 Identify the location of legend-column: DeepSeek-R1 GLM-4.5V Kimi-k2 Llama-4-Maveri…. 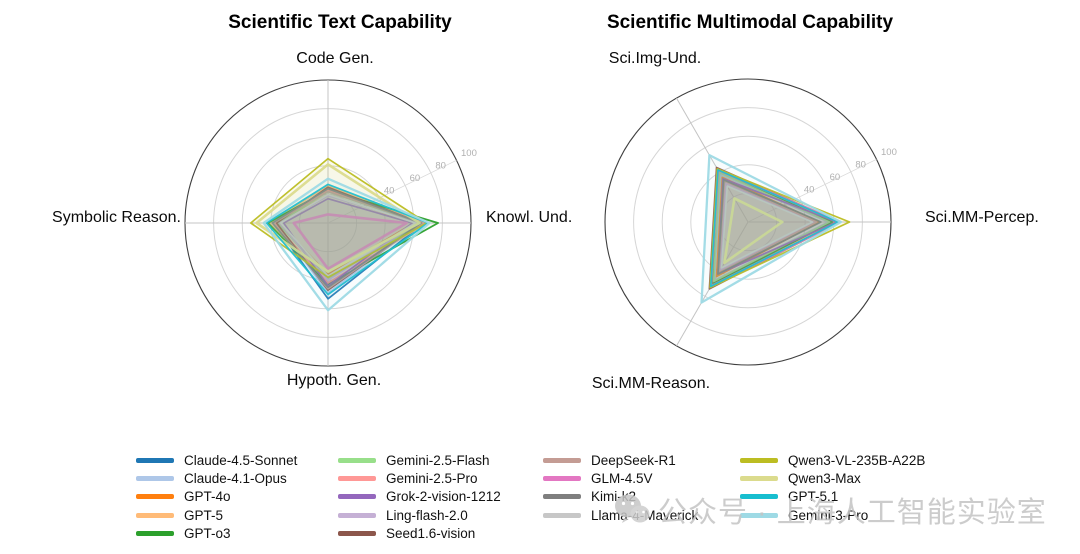
(620, 488).